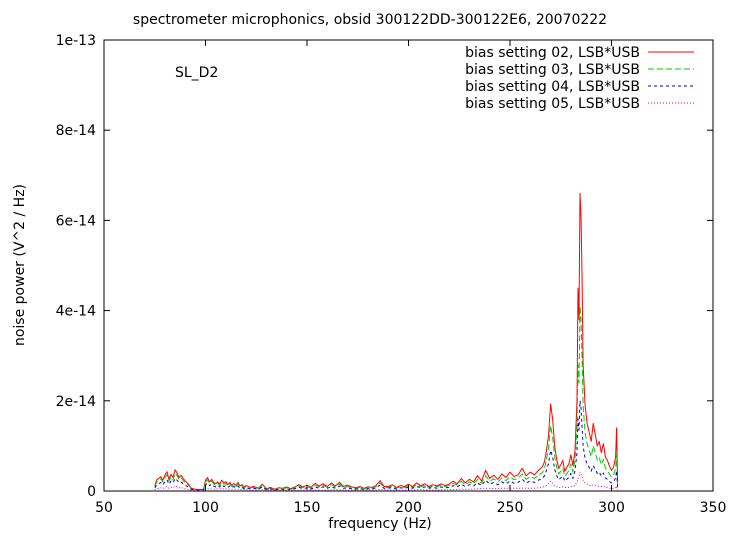 The height and width of the screenshot is (544, 740). I want to click on y-tick-label: 6e-14, so click(76, 221).